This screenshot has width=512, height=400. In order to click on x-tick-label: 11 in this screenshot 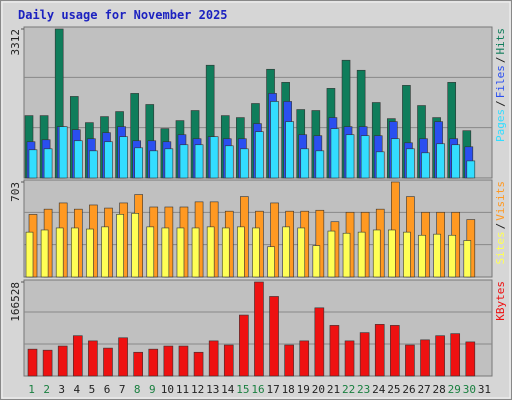, I will do `click(182, 389)`.